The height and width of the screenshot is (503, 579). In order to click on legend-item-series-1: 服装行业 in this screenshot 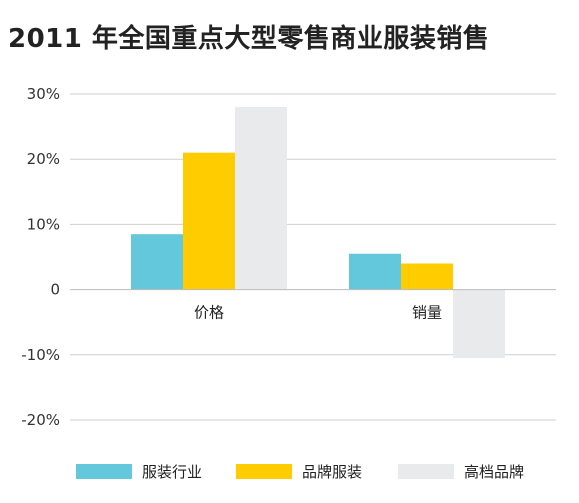, I will do `click(139, 471)`.